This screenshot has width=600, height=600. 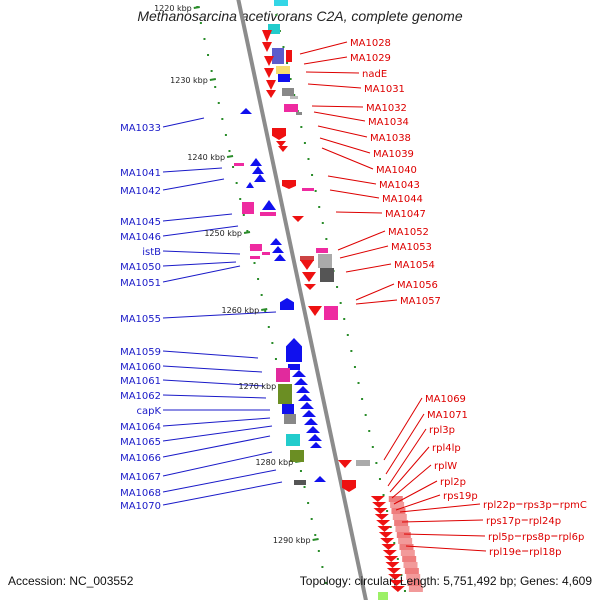 I want to click on gene-label-right: MA1029, so click(x=370, y=58).